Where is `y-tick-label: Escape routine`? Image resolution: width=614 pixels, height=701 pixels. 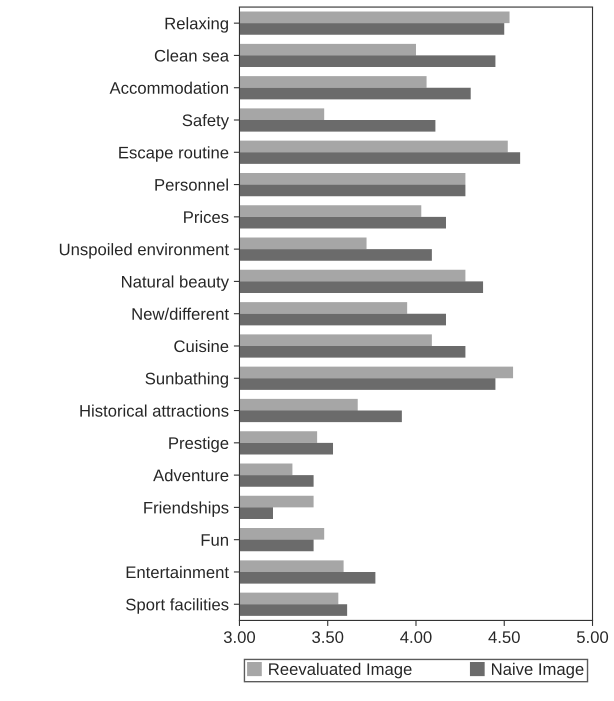
y-tick-label: Escape routine is located at coordinates (173, 154).